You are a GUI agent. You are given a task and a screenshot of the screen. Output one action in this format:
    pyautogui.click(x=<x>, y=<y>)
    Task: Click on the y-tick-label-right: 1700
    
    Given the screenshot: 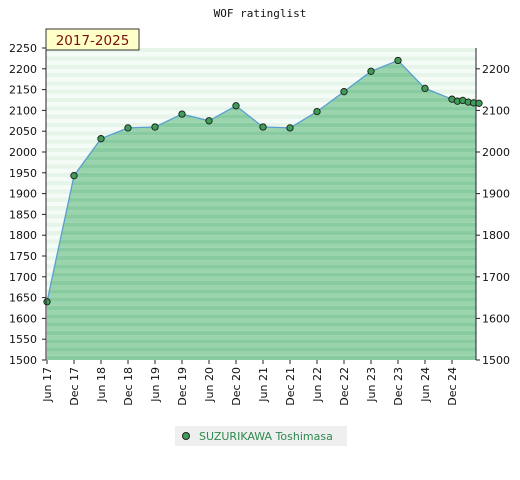 What is the action you would take?
    pyautogui.click(x=496, y=277)
    